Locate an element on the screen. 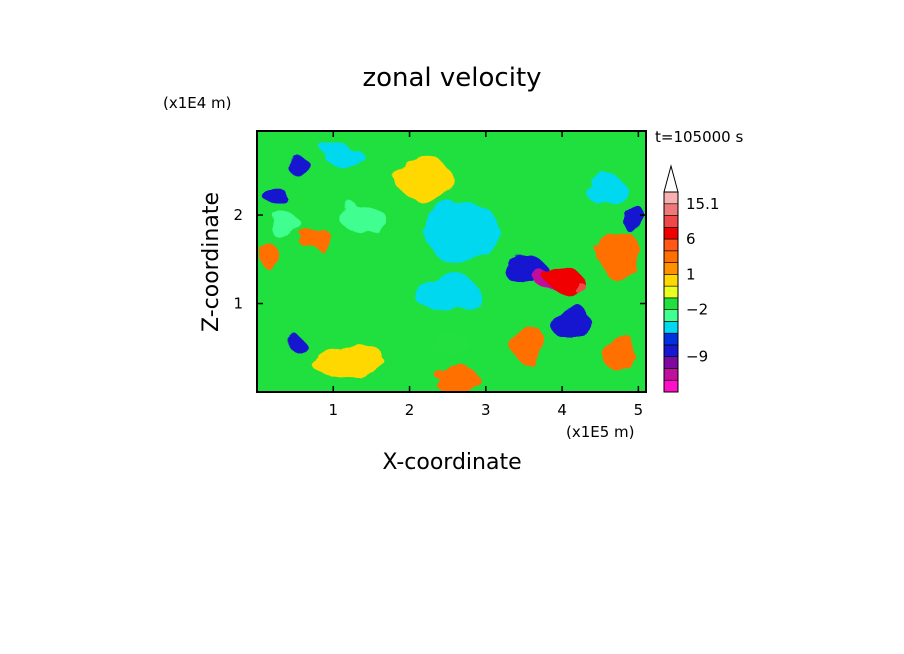 The image size is (904, 654). colorbar-label: −9 is located at coordinates (697, 357).